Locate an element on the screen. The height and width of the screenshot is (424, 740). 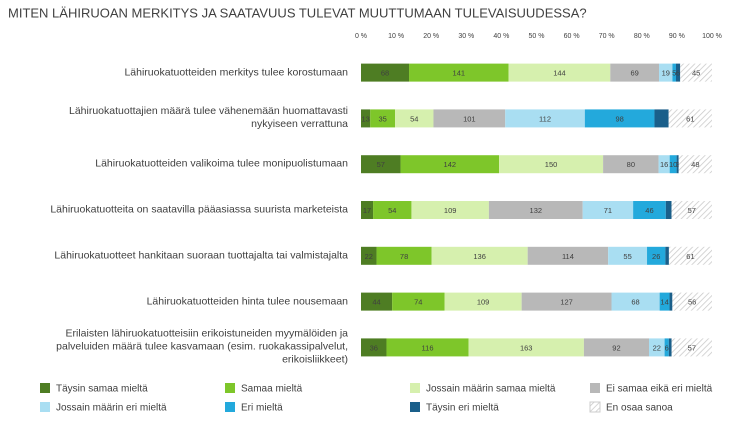
value-label: 17 is located at coordinates (367, 210).